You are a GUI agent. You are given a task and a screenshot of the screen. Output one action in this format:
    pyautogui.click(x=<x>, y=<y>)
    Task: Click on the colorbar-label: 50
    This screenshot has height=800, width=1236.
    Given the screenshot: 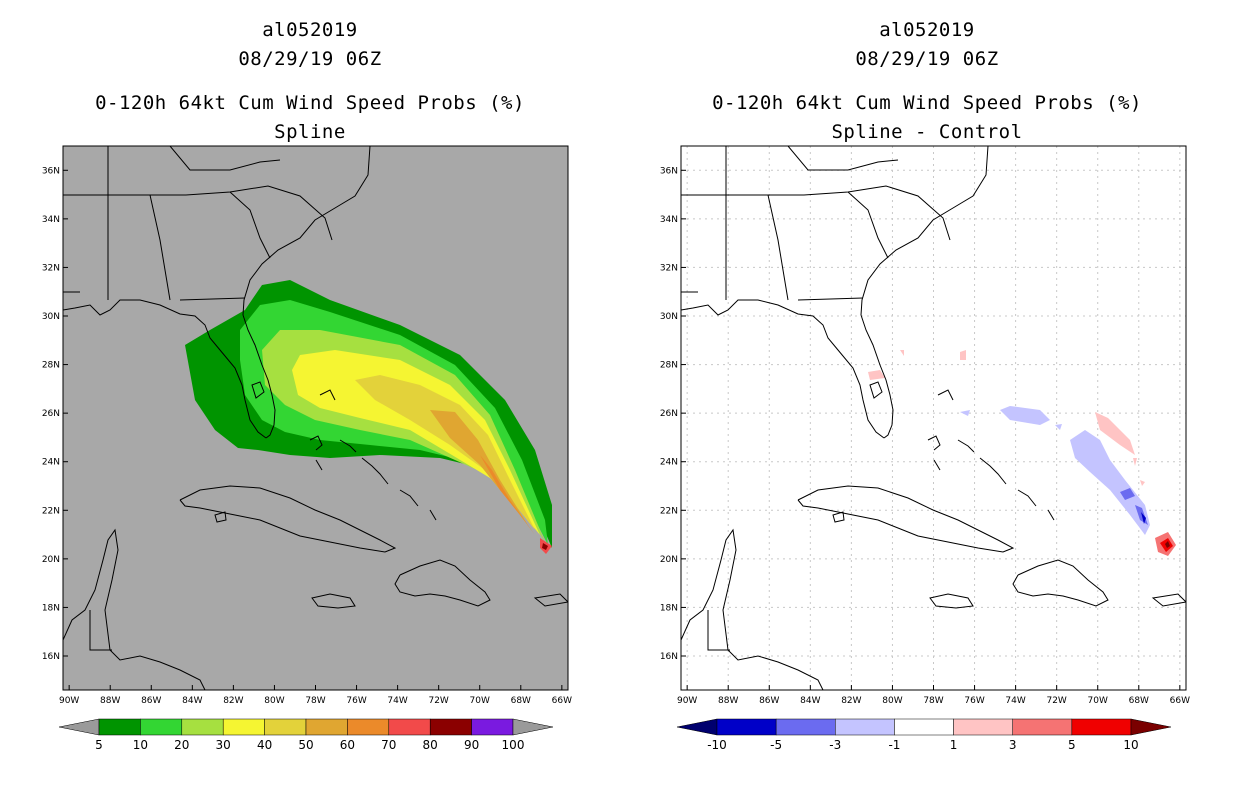 What is the action you would take?
    pyautogui.click(x=305, y=745)
    